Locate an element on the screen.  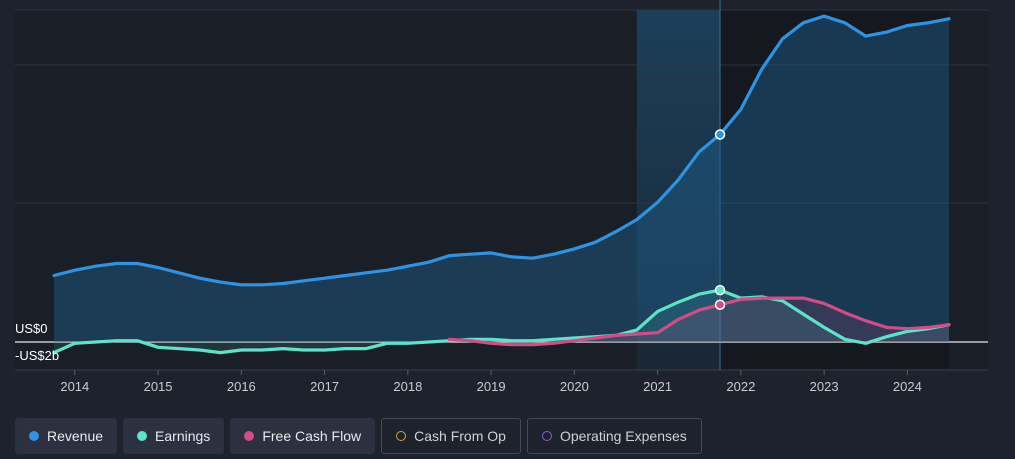
legend-item-revenue: Revenue is located at coordinates (66, 436).